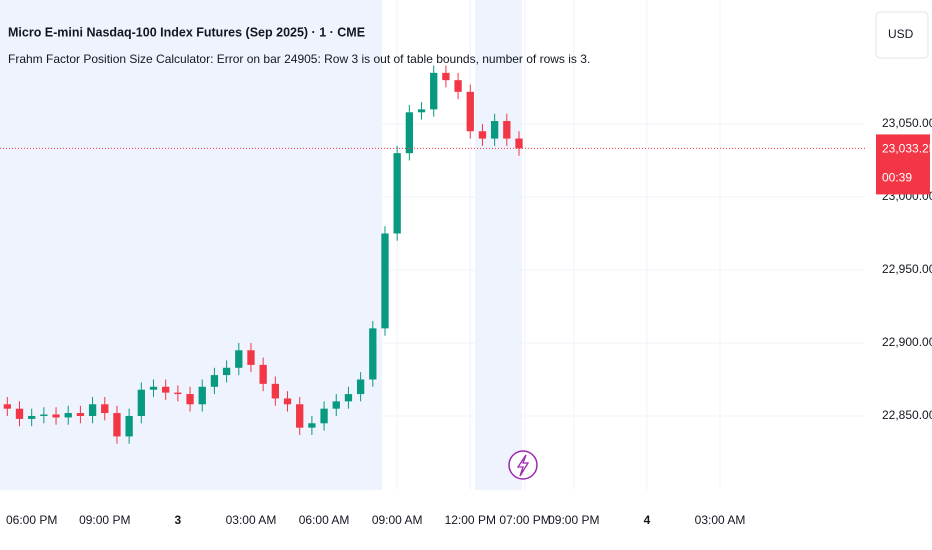 The height and width of the screenshot is (550, 932). I want to click on countdown: 00:39, so click(897, 178).